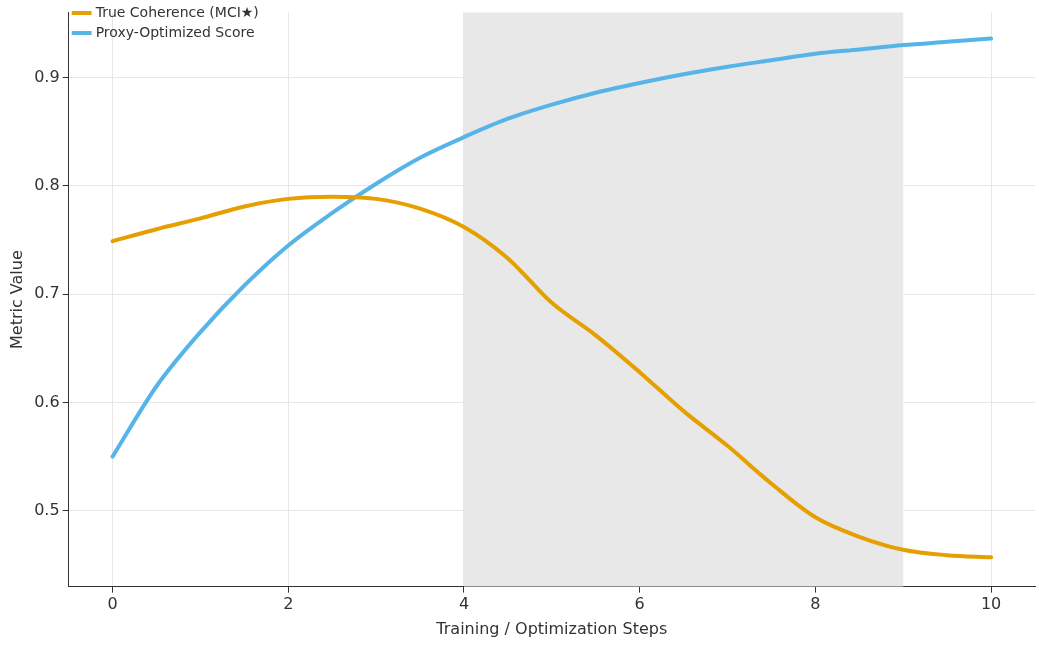 The width and height of the screenshot is (1039, 645). I want to click on x-tick-label: 10, so click(991, 604).